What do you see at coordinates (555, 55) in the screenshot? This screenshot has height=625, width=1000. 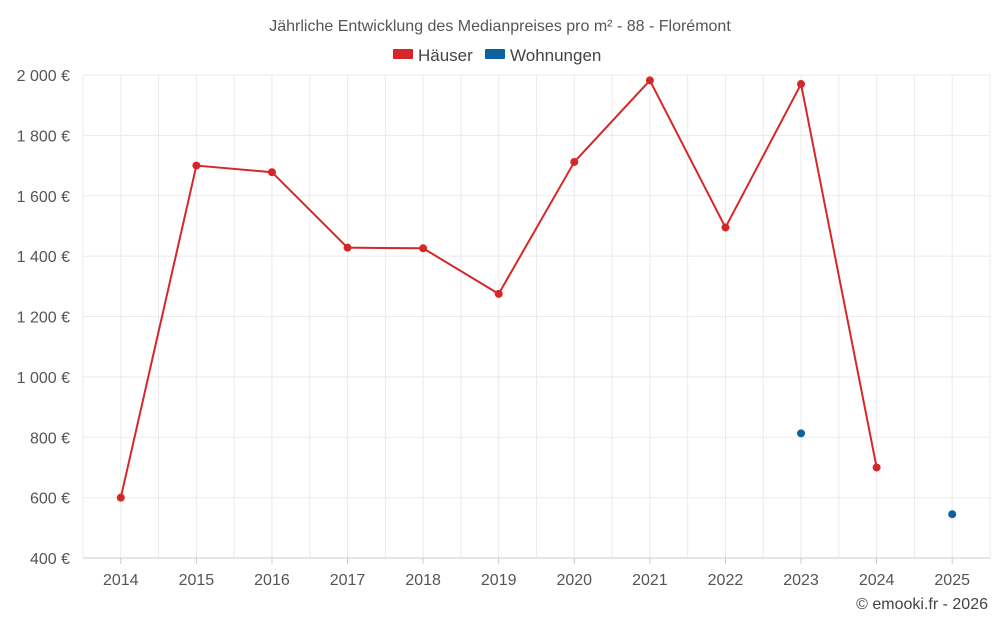 I see `legend-label-wohnungen: Wohnungen` at bounding box center [555, 55].